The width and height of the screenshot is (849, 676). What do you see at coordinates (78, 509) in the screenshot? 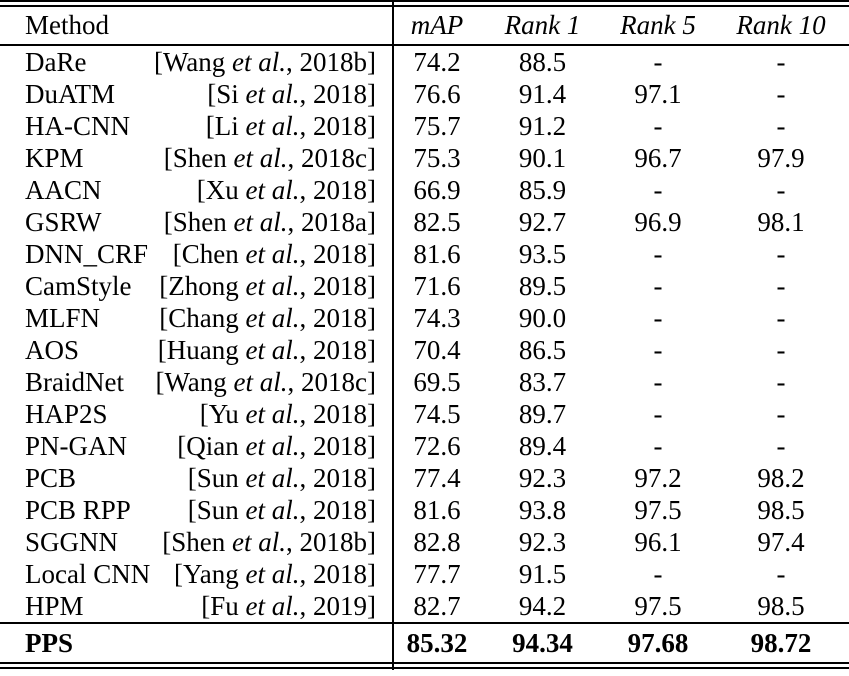
I see `method-name: PCB RPP` at bounding box center [78, 509].